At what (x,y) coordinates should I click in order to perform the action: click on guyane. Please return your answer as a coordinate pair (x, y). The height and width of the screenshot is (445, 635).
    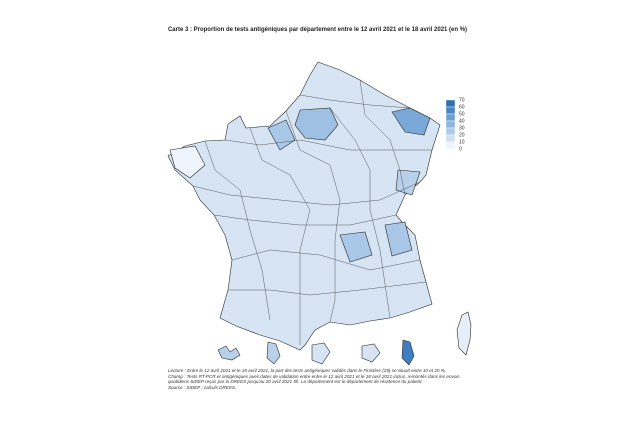
    Looking at the image, I should click on (321, 353).